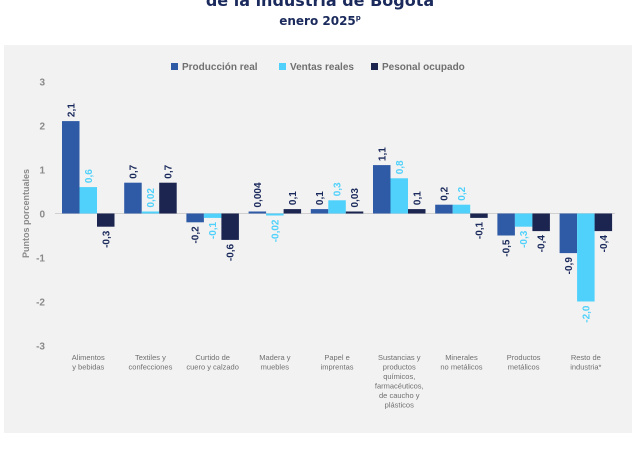  What do you see at coordinates (151, 367) in the screenshot?
I see `x-category-label-line: confecciones` at bounding box center [151, 367].